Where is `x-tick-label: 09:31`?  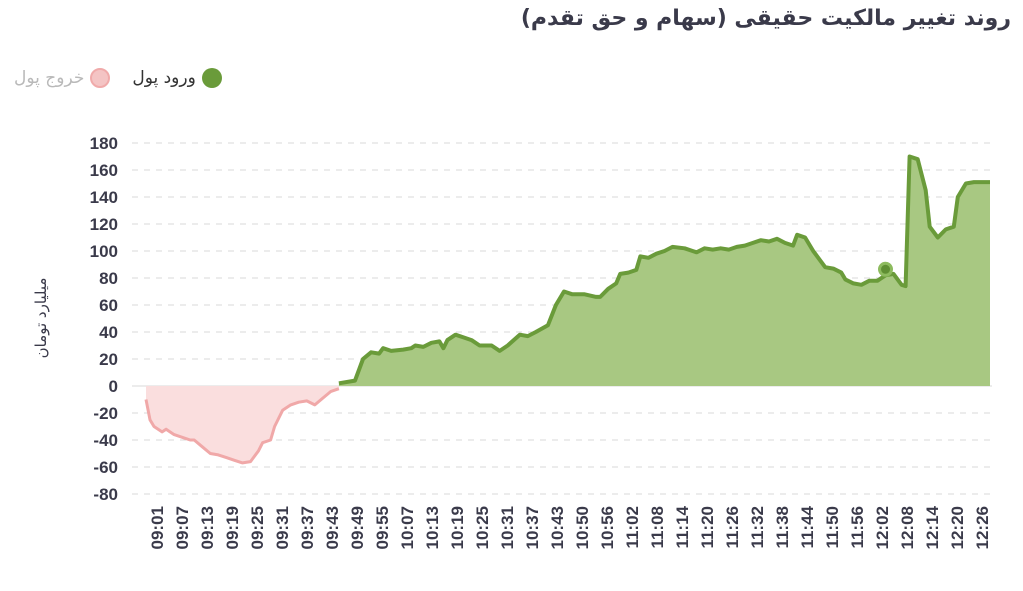 x-tick-label: 09:31 is located at coordinates (282, 527).